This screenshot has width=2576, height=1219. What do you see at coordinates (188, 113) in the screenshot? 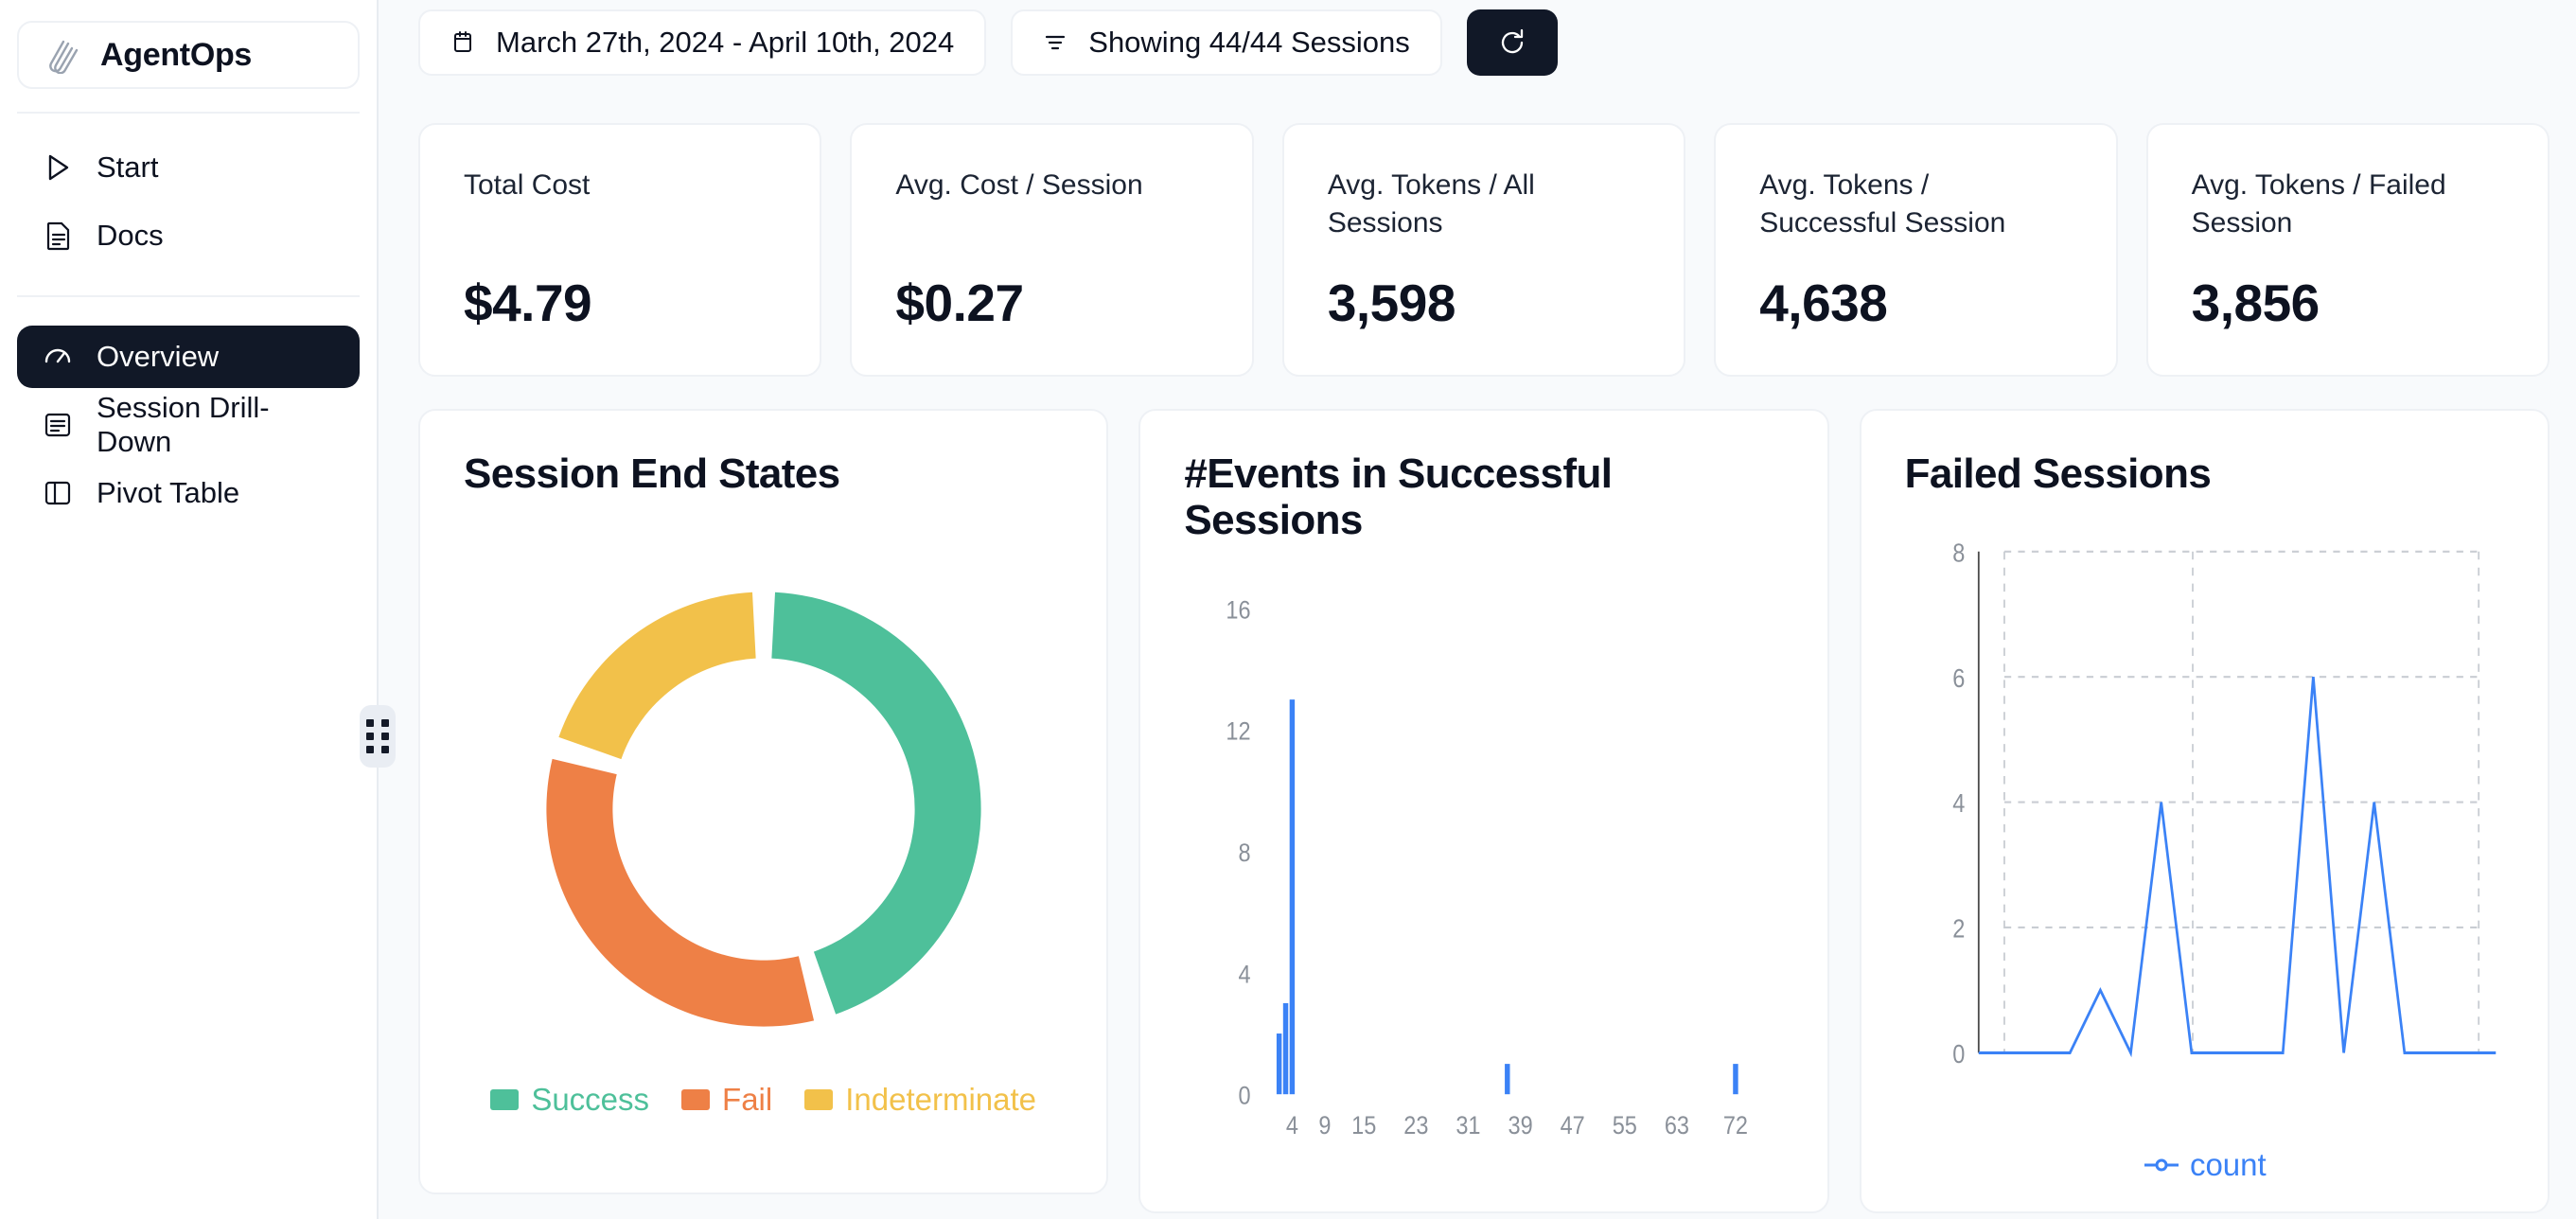
I see `sidebar-divider-top` at bounding box center [188, 113].